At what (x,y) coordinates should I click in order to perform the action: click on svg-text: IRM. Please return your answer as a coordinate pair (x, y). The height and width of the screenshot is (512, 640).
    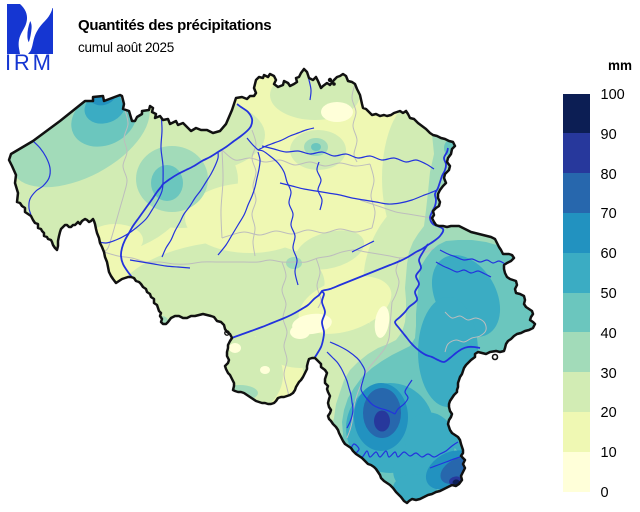
    Looking at the image, I should click on (29, 62).